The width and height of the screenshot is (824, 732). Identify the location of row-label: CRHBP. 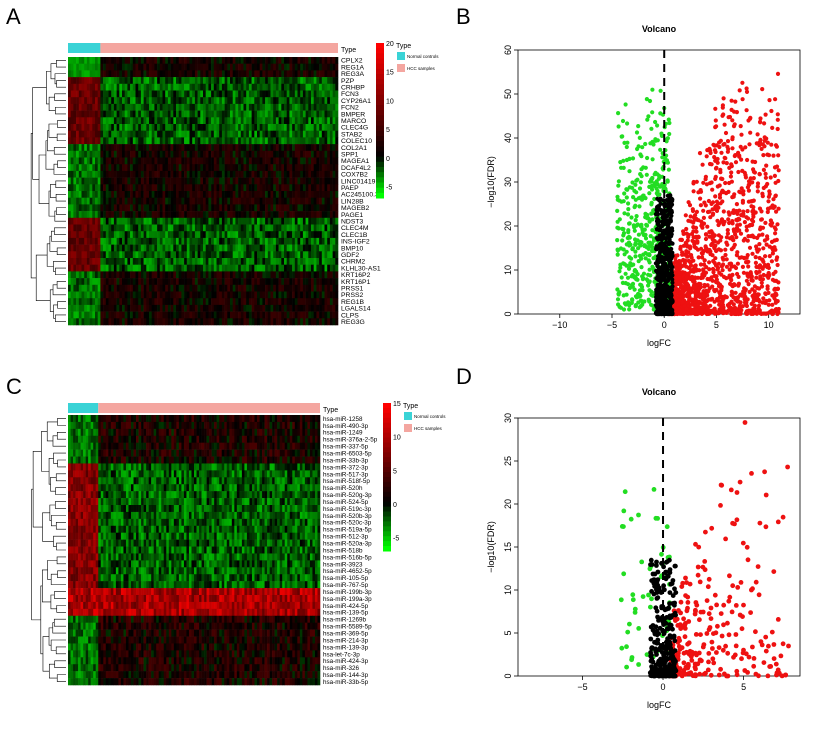
(353, 87).